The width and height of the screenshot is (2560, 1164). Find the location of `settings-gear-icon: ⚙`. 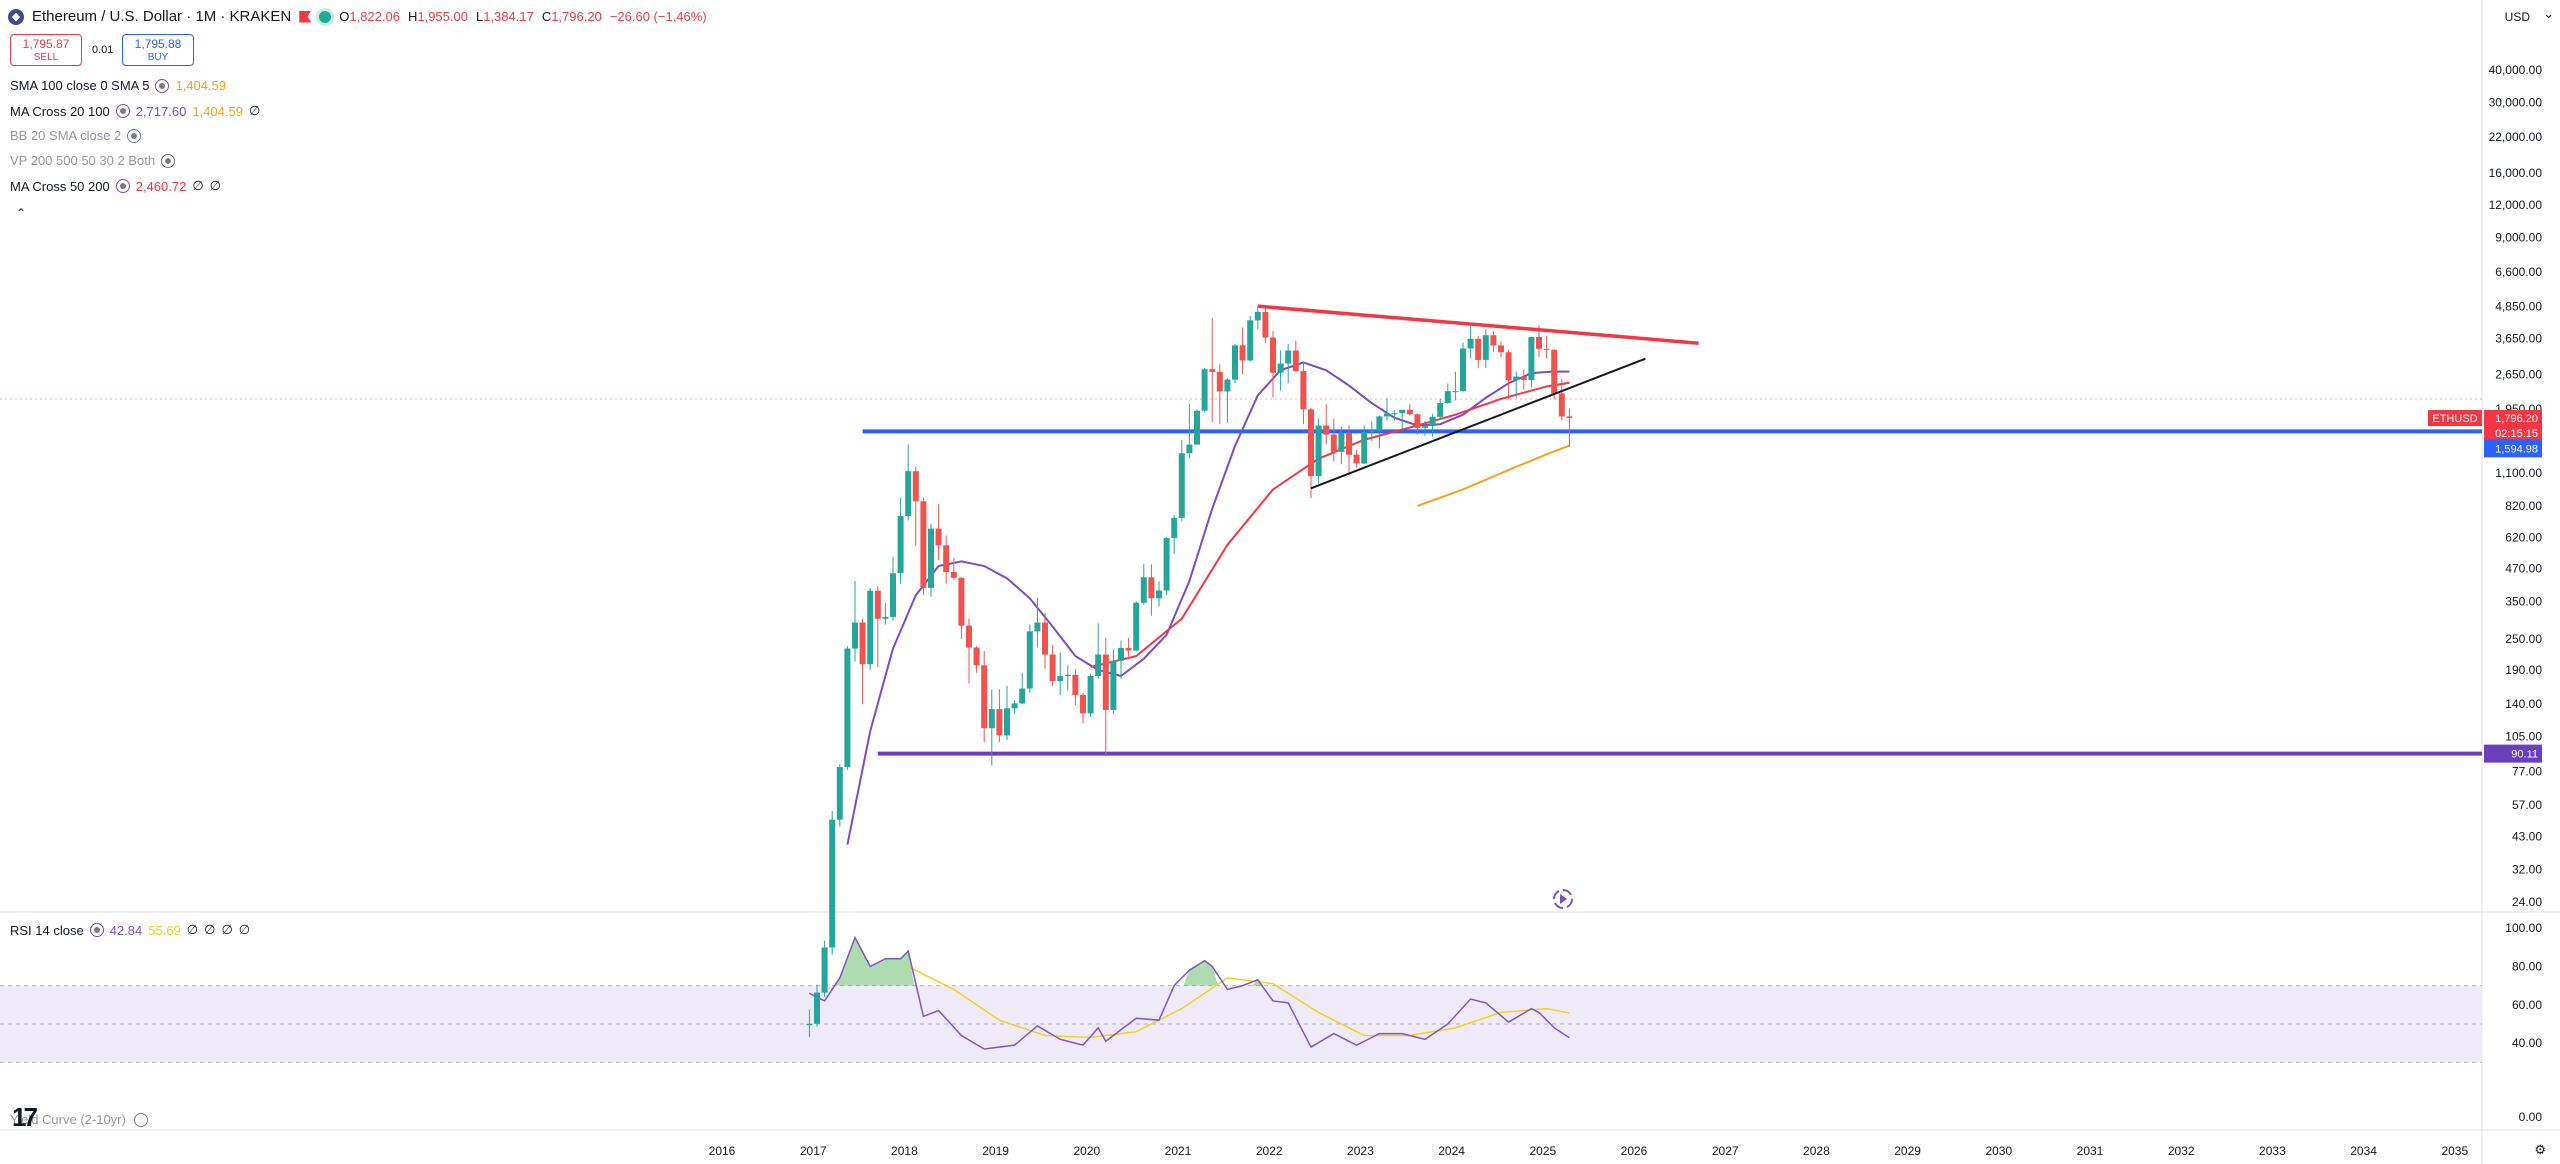

settings-gear-icon: ⚙ is located at coordinates (2540, 1149).